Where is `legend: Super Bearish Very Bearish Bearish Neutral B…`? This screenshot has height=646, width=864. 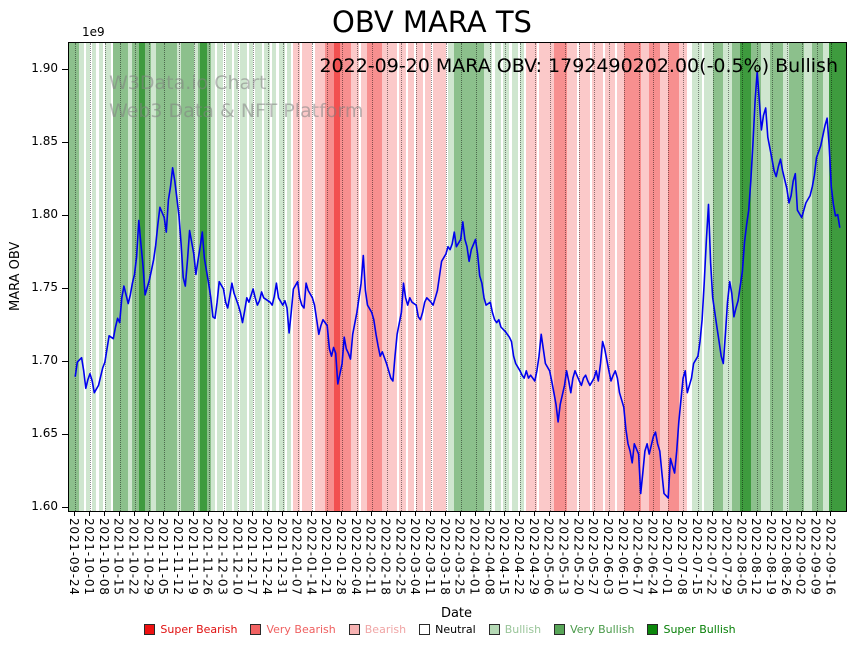 legend: Super Bearish Very Bearish Bearish Neutral B… is located at coordinates (440, 629).